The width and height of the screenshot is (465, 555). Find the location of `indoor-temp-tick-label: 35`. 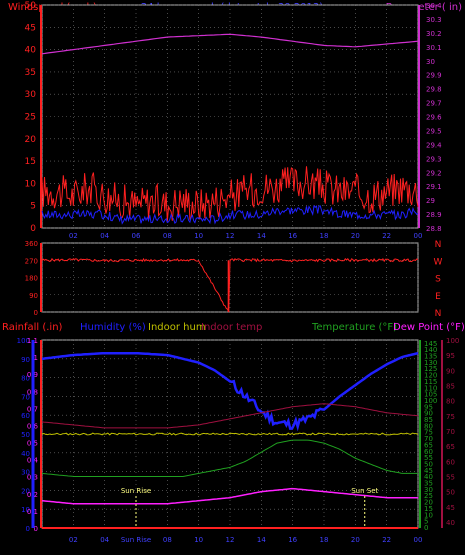

indoor-temp-tick-label: 35 is located at coordinates (428, 484).